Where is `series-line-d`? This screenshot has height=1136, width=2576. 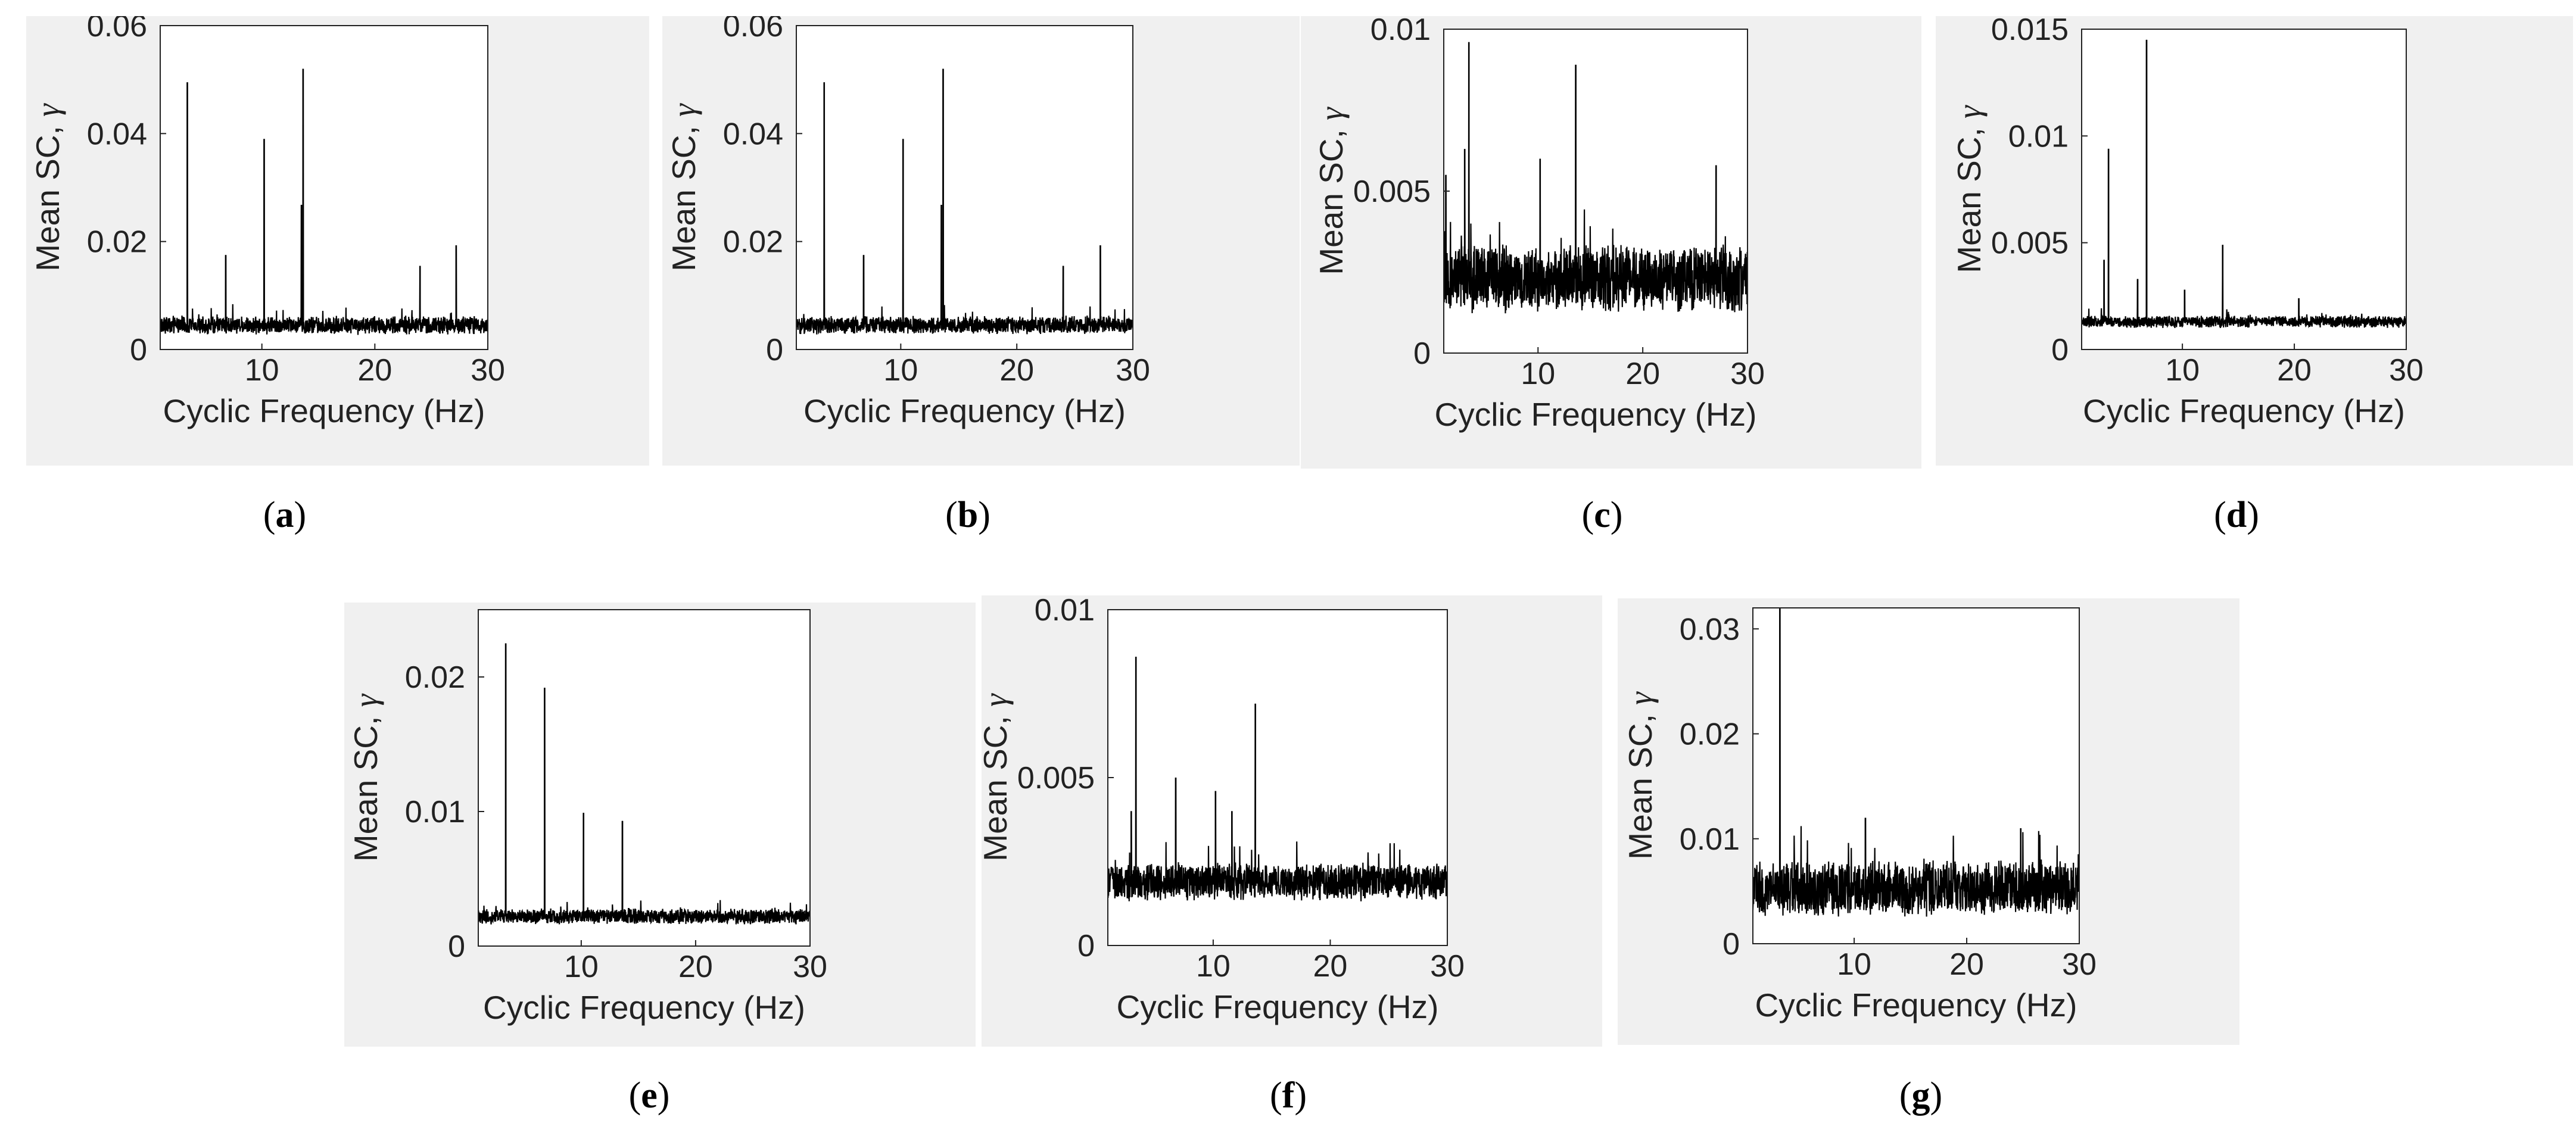 series-line-d is located at coordinates (2244, 184).